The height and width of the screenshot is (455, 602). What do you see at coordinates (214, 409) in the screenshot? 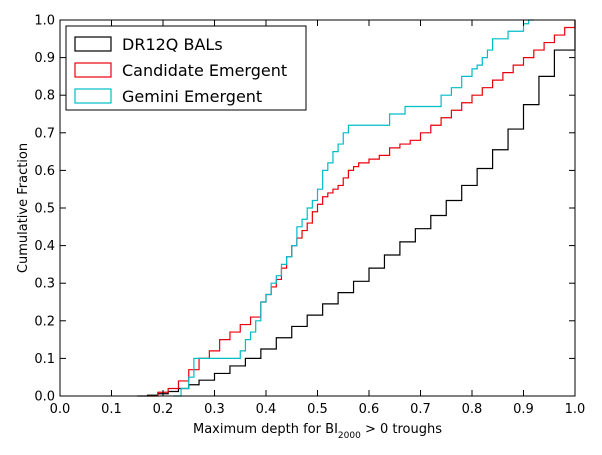
I see `x-tick-label: 0.3` at bounding box center [214, 409].